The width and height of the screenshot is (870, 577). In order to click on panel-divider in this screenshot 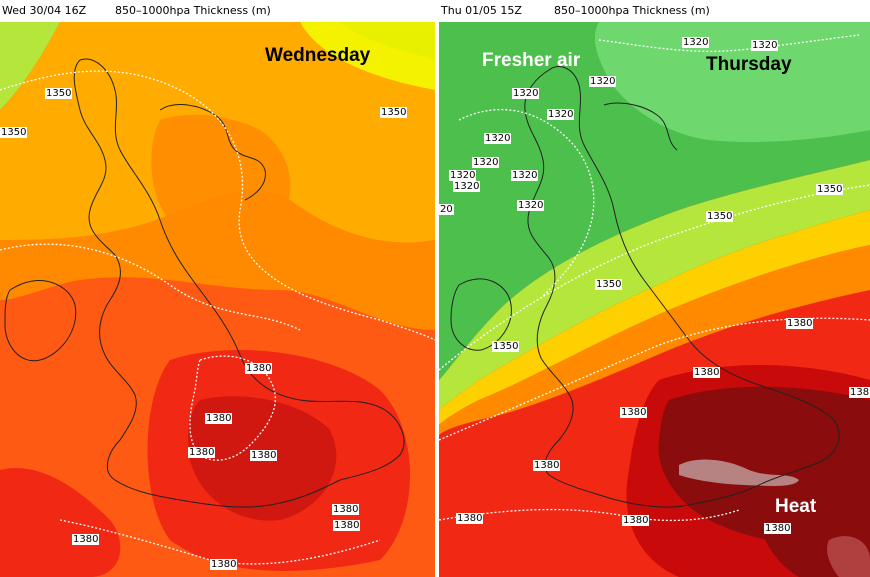, I will do `click(437, 288)`.